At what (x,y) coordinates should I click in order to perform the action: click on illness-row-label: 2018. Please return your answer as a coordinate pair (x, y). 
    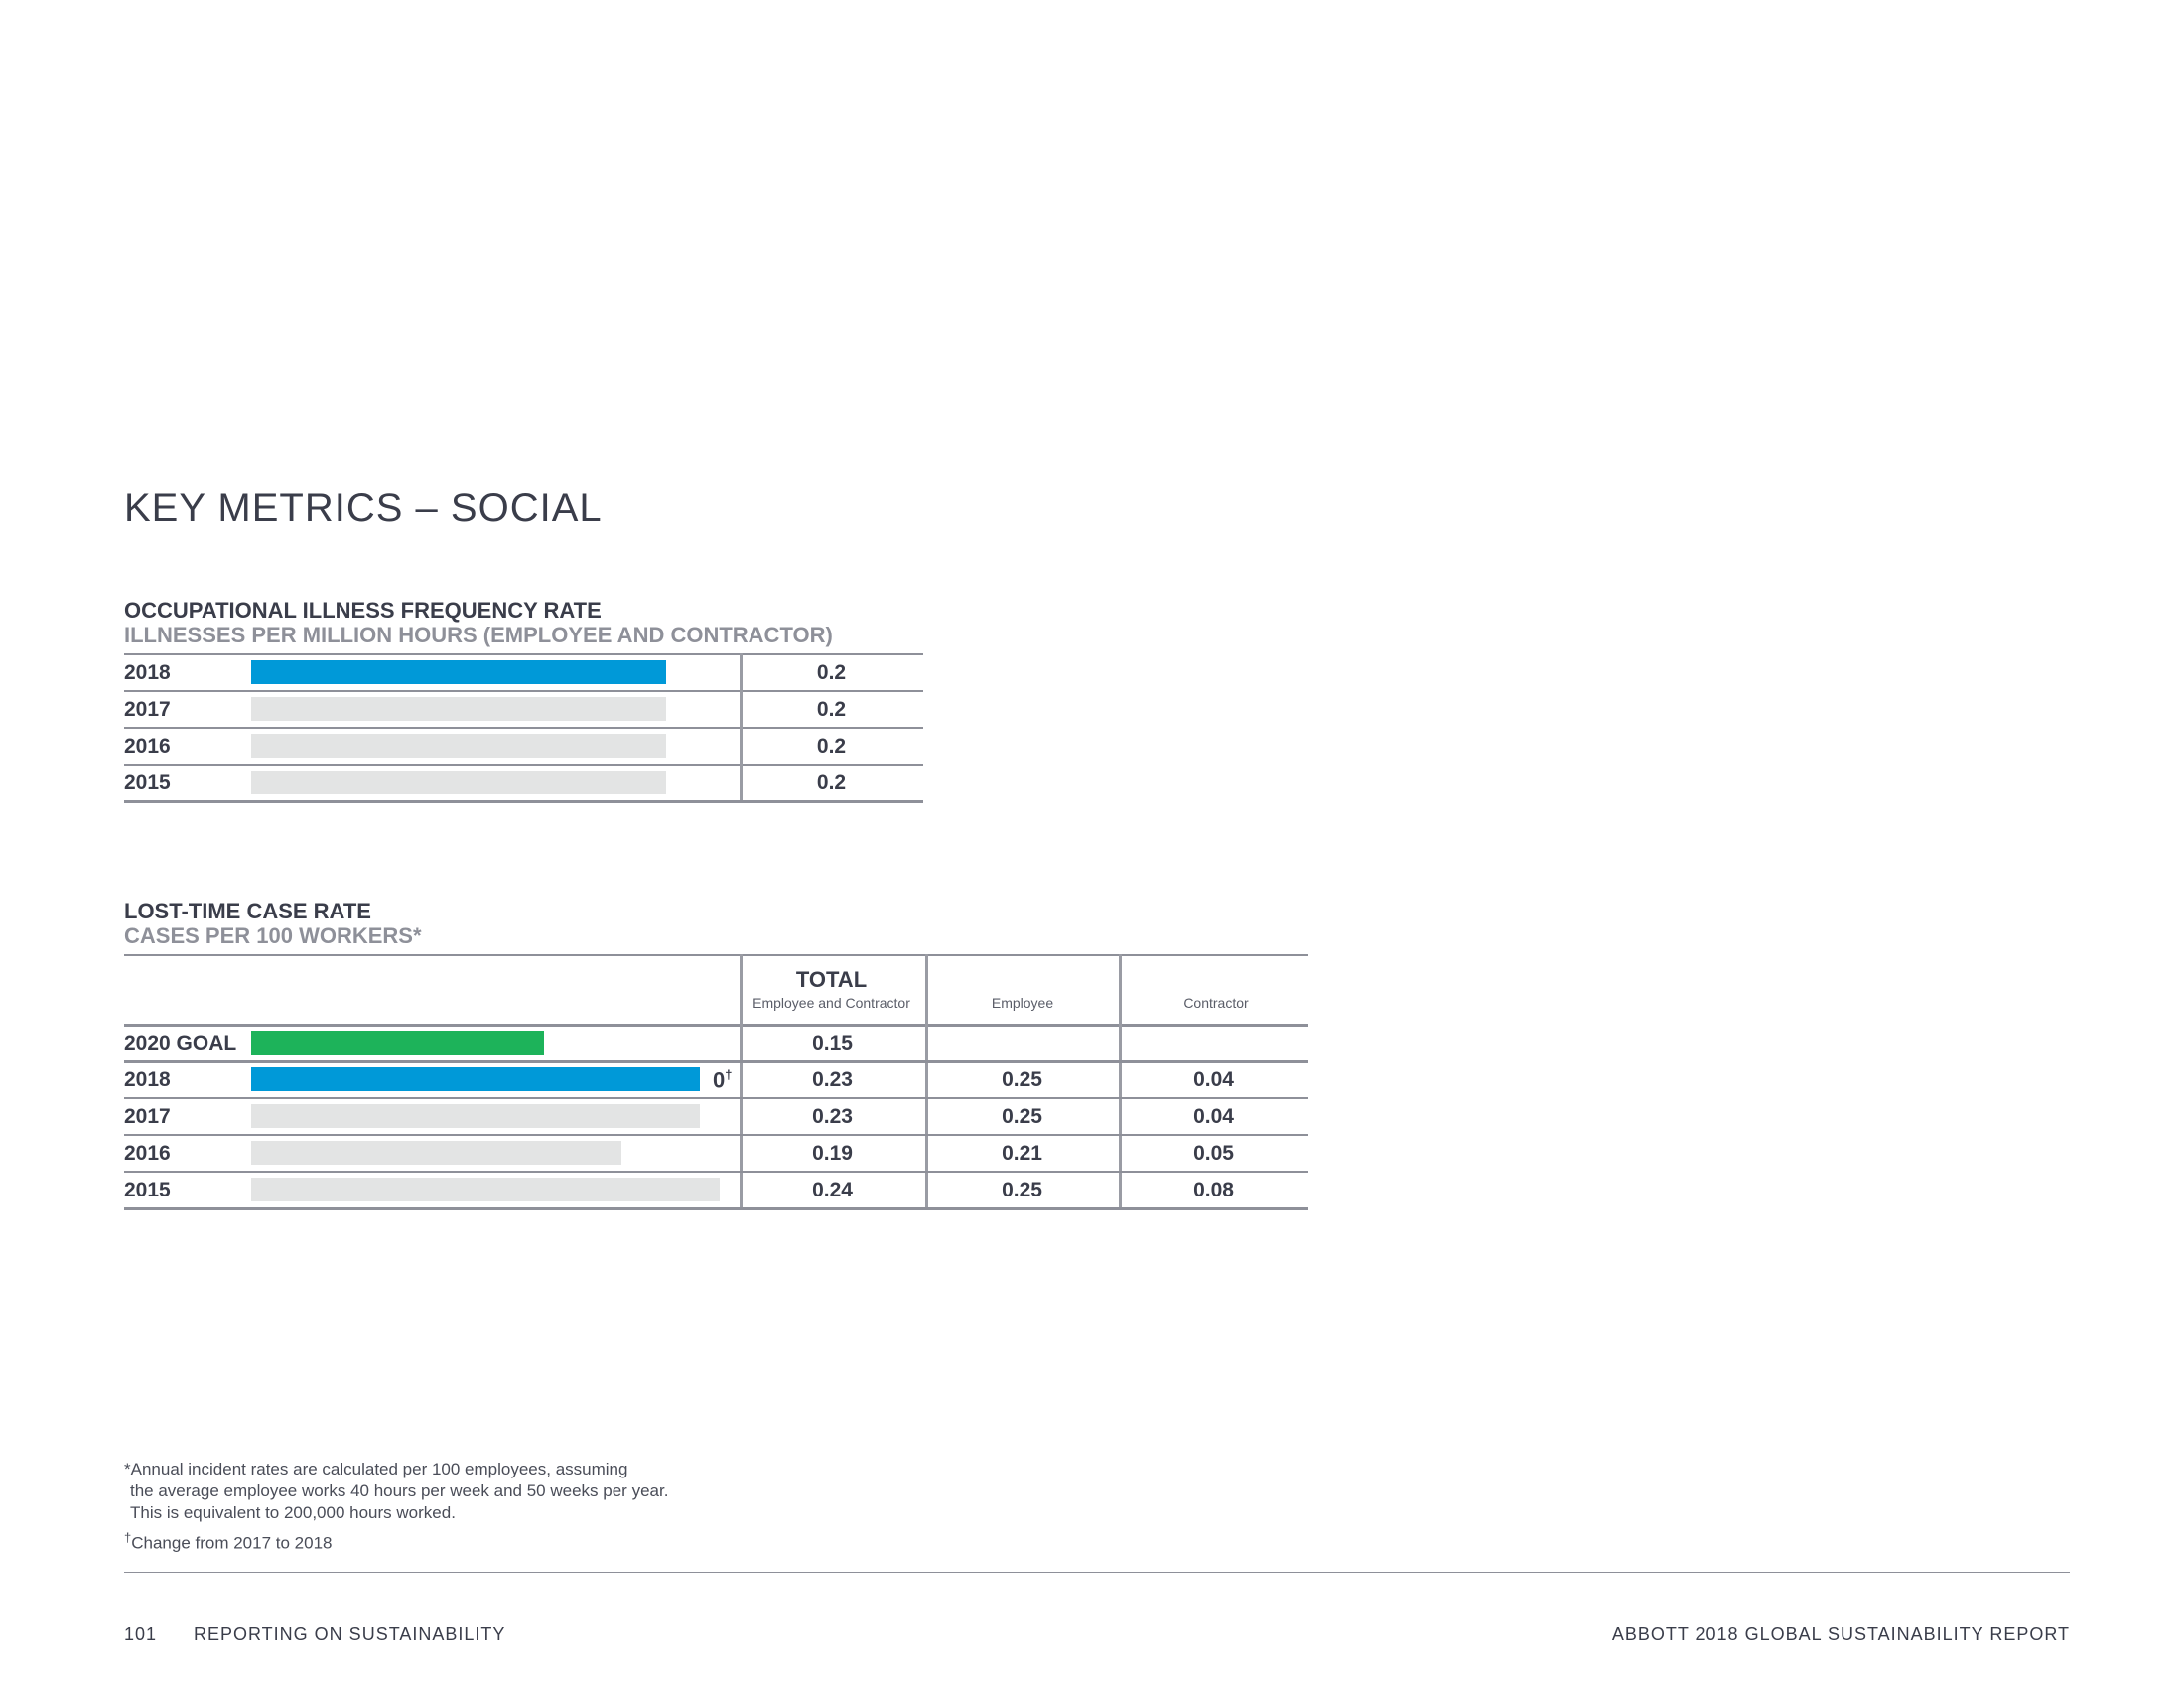
    Looking at the image, I should click on (147, 672).